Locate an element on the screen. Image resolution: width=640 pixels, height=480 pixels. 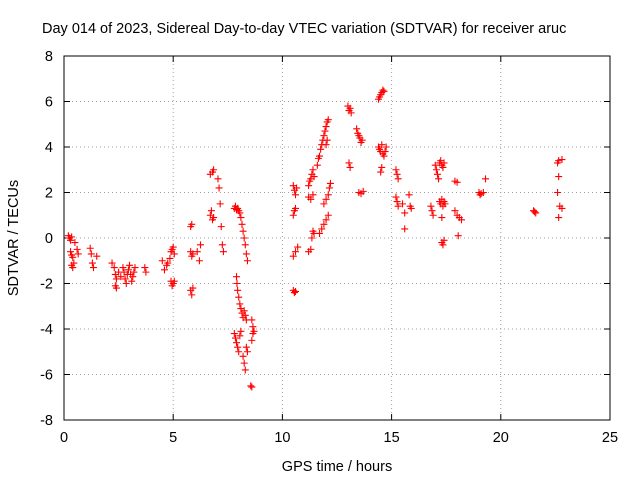
y-tick-label: -8 is located at coordinates (46, 421).